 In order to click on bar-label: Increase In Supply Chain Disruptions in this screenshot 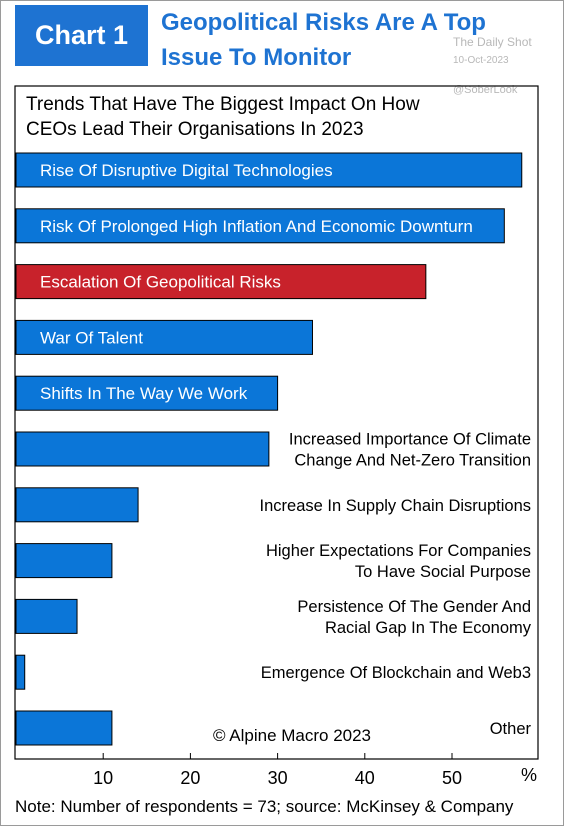, I will do `click(395, 506)`.